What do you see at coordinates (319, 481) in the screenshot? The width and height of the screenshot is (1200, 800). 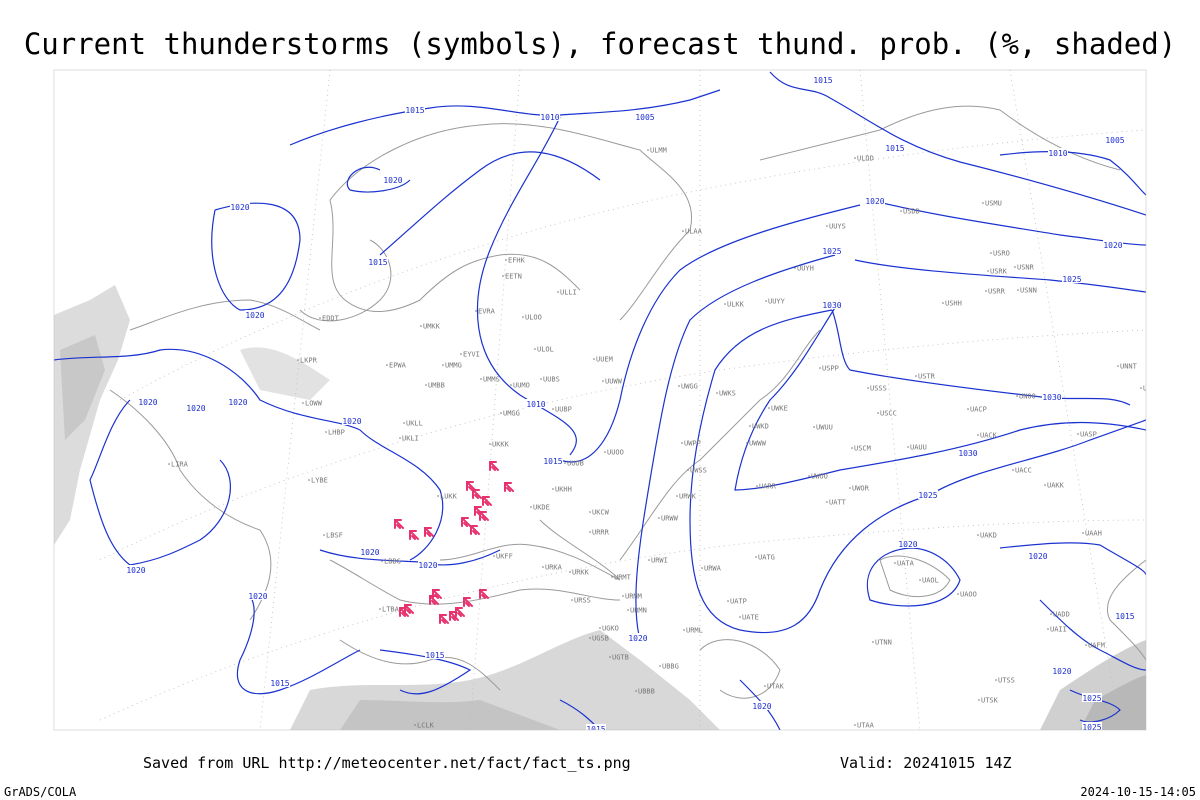 I see `station-label: LYBE` at bounding box center [319, 481].